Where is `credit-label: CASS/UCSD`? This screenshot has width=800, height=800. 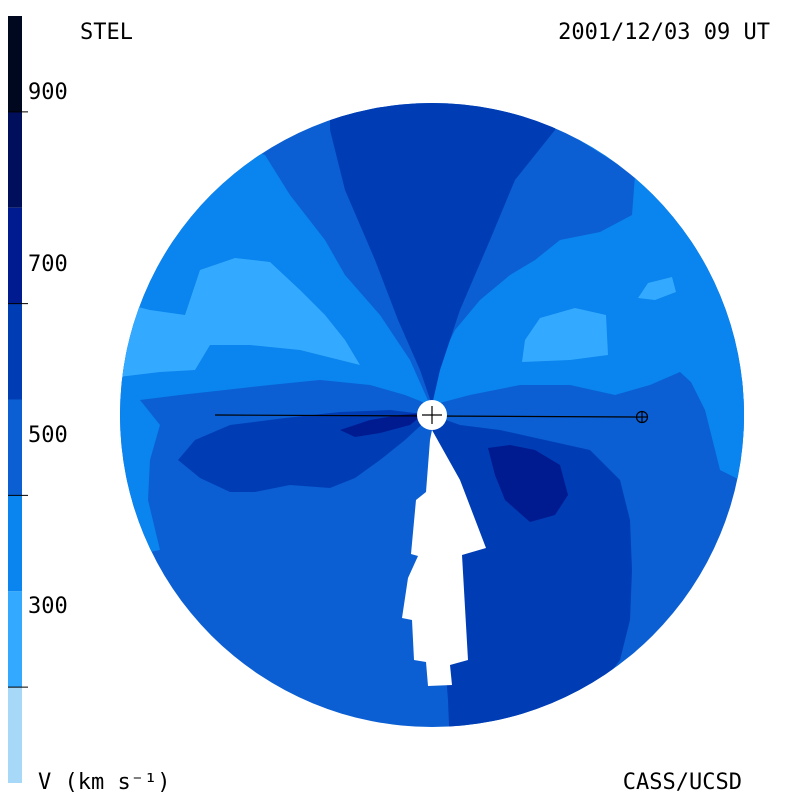
credit-label: CASS/UCSD is located at coordinates (682, 782).